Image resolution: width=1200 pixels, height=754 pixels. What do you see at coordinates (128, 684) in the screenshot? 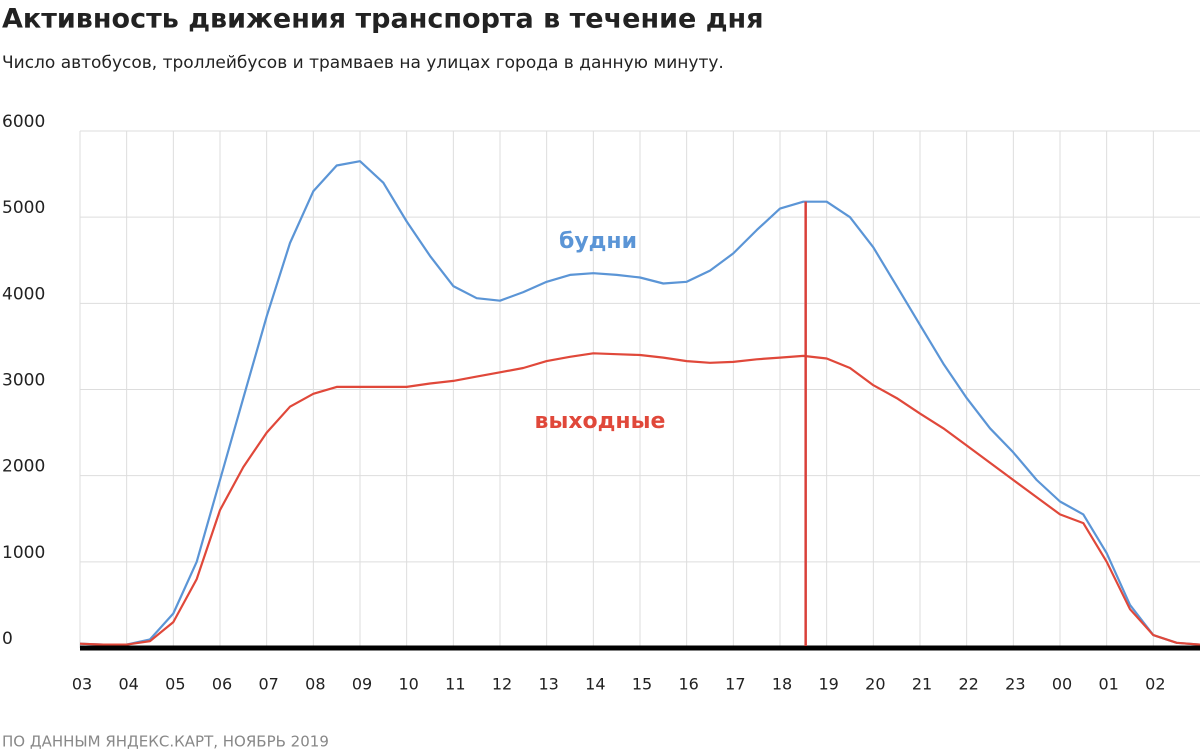
I see `x-tick-label: 04` at bounding box center [128, 684].